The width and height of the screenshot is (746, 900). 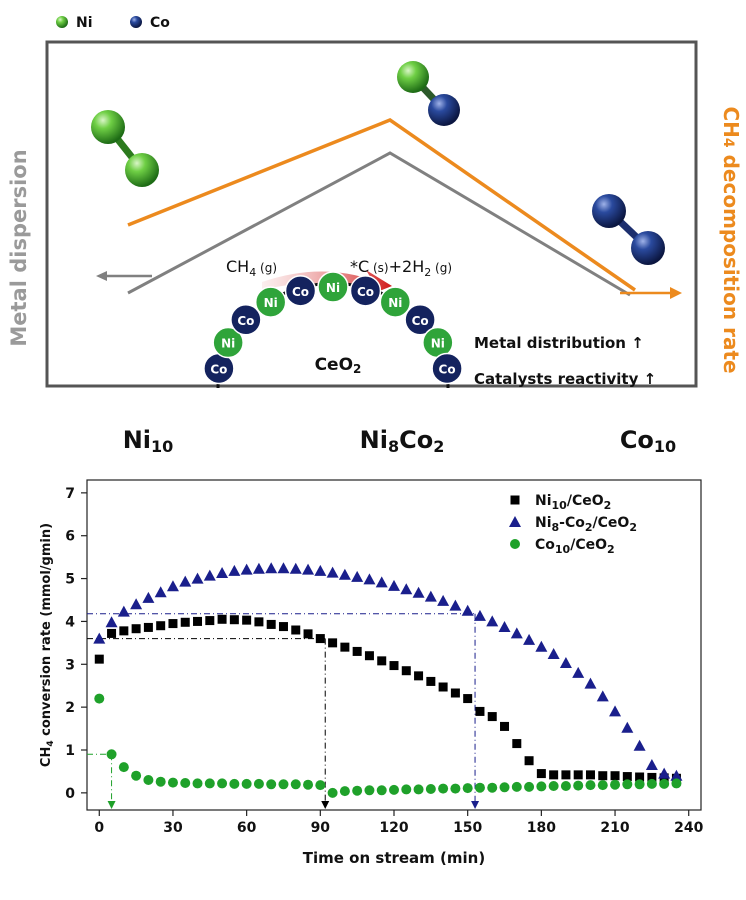 I want to click on x-tick-label: 150, so click(x=467, y=828).